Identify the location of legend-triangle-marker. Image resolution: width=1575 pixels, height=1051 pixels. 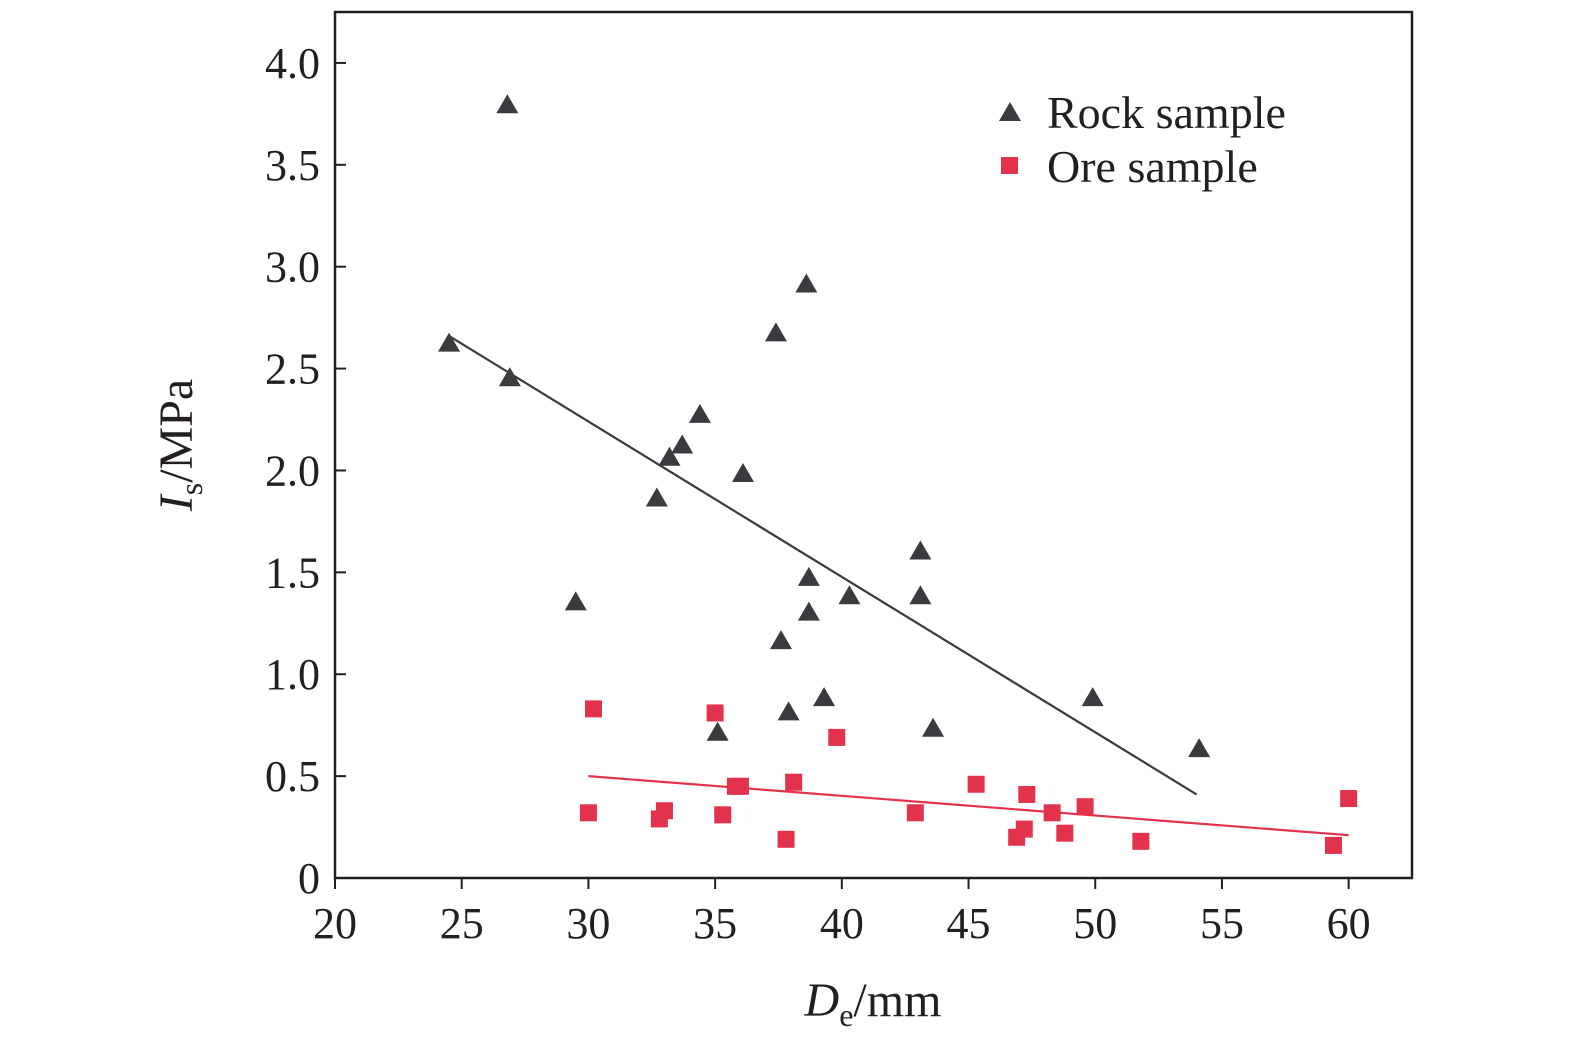
(1010, 111).